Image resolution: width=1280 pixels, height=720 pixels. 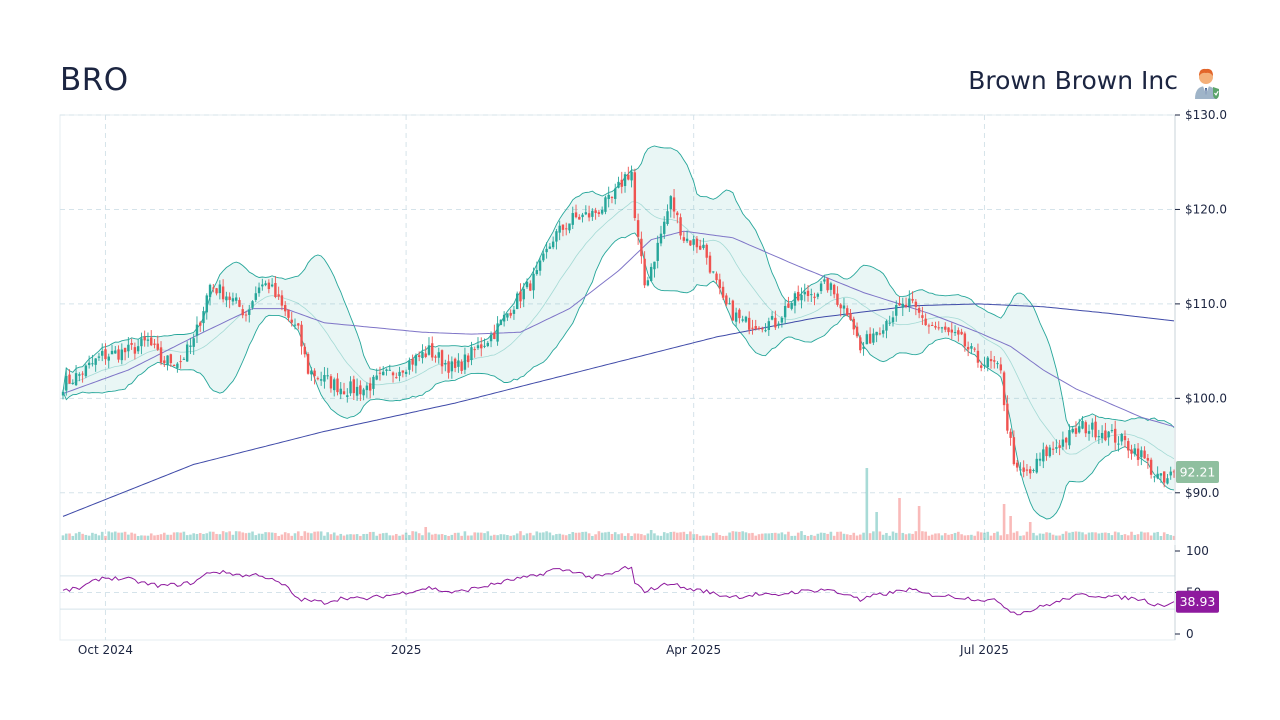 I want to click on y-tick-label: $100.0, so click(x=1206, y=398).